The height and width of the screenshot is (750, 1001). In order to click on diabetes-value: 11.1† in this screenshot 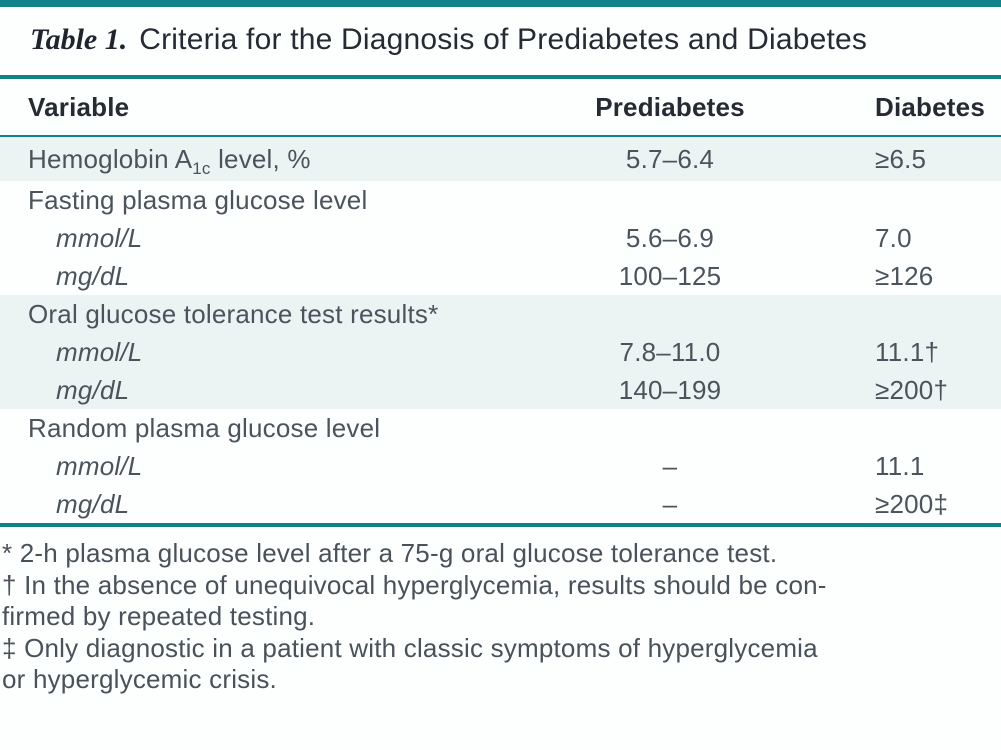, I will do `click(907, 351)`.